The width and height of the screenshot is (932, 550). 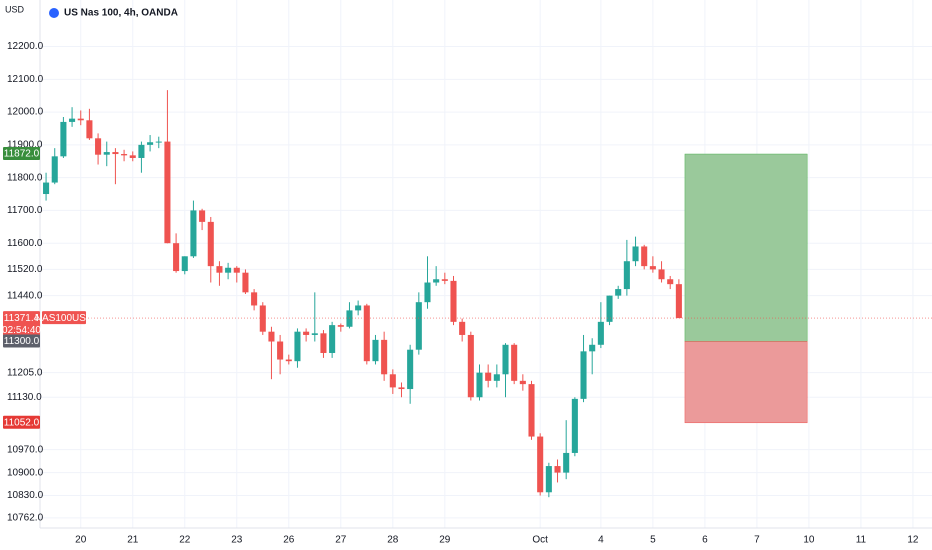 I want to click on symbol-label: NAS100USD, so click(x=64, y=318).